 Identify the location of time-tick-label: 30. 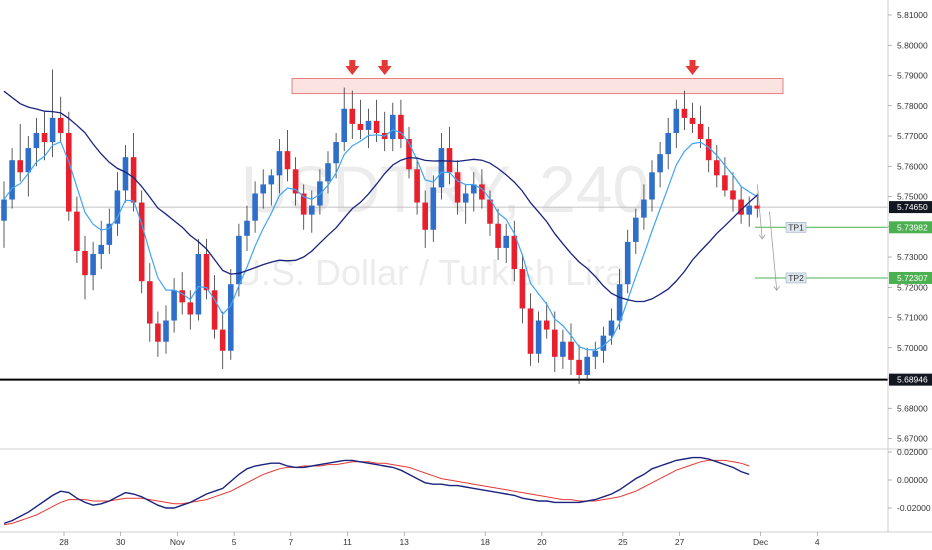
(121, 542).